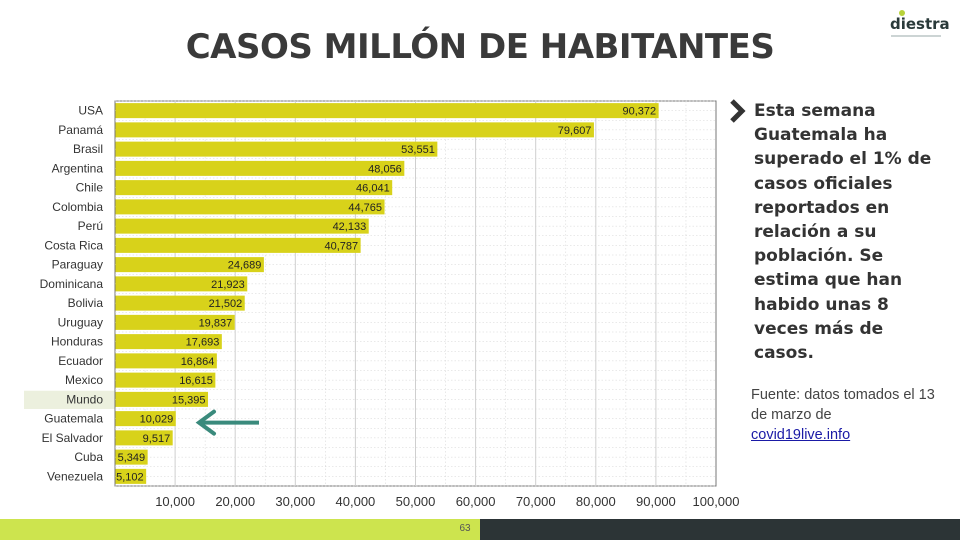  What do you see at coordinates (203, 343) in the screenshot?
I see `data-label: 17,693` at bounding box center [203, 343].